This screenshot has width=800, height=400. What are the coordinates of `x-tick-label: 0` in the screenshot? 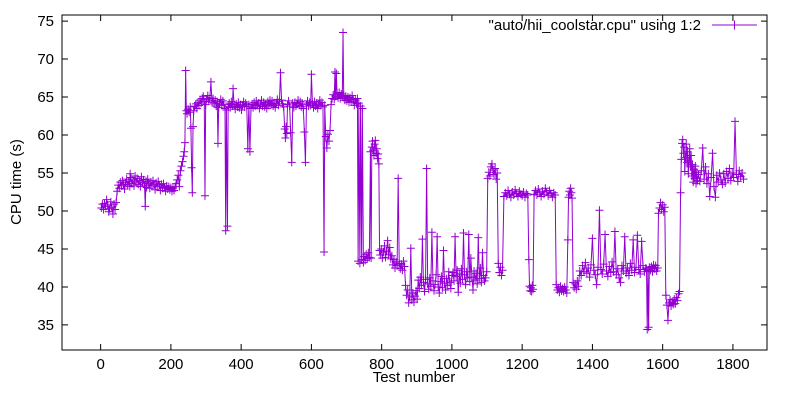 It's located at (100, 364).